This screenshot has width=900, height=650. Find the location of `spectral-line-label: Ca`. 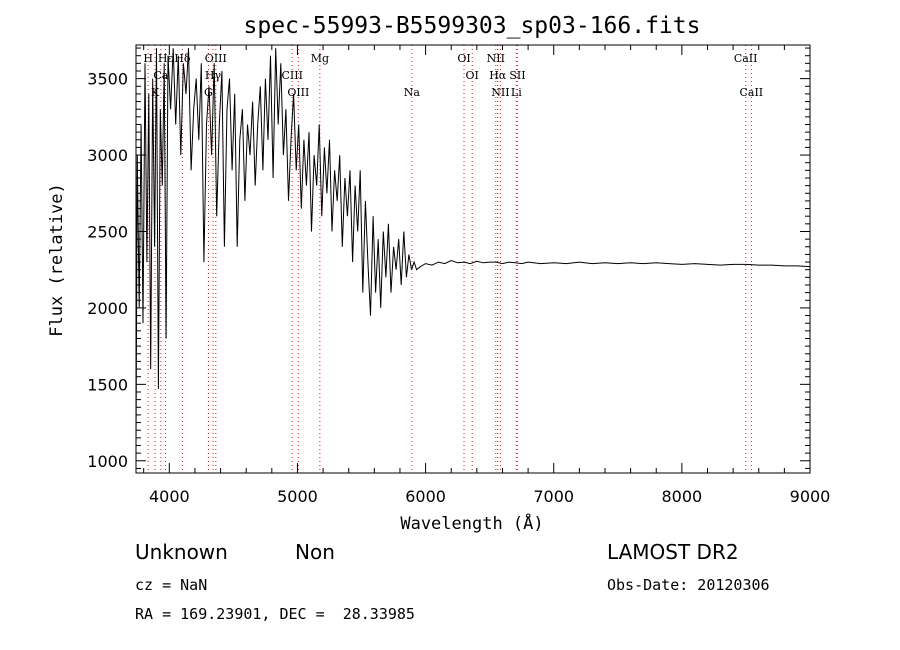

spectral-line-label: Ca is located at coordinates (160, 75).